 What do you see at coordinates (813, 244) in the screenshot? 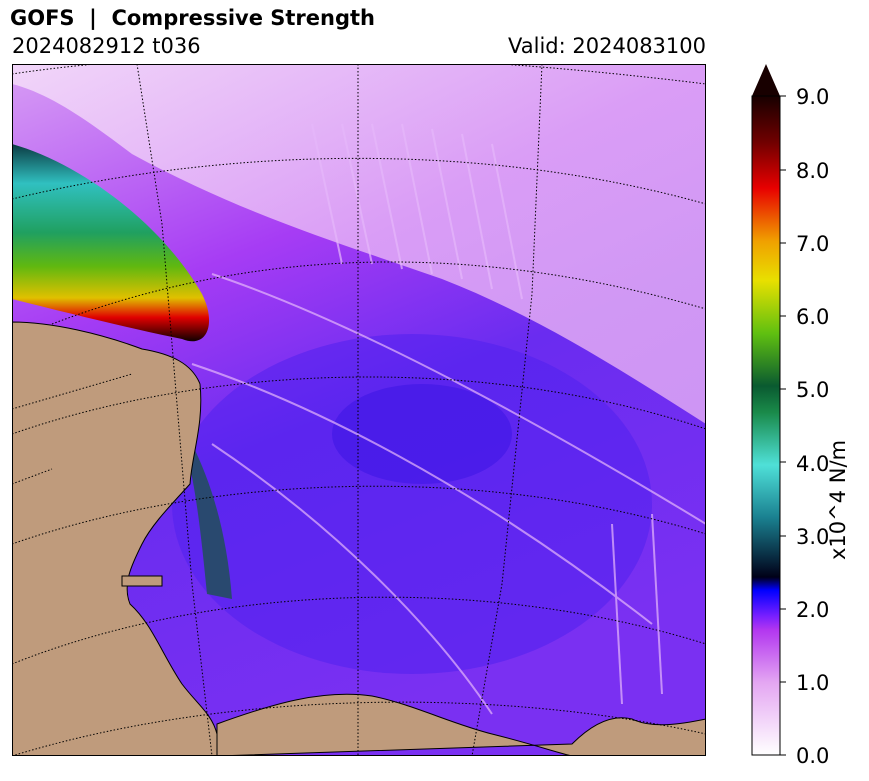
I see `colorbar-tick-7: 7.0` at bounding box center [813, 244].